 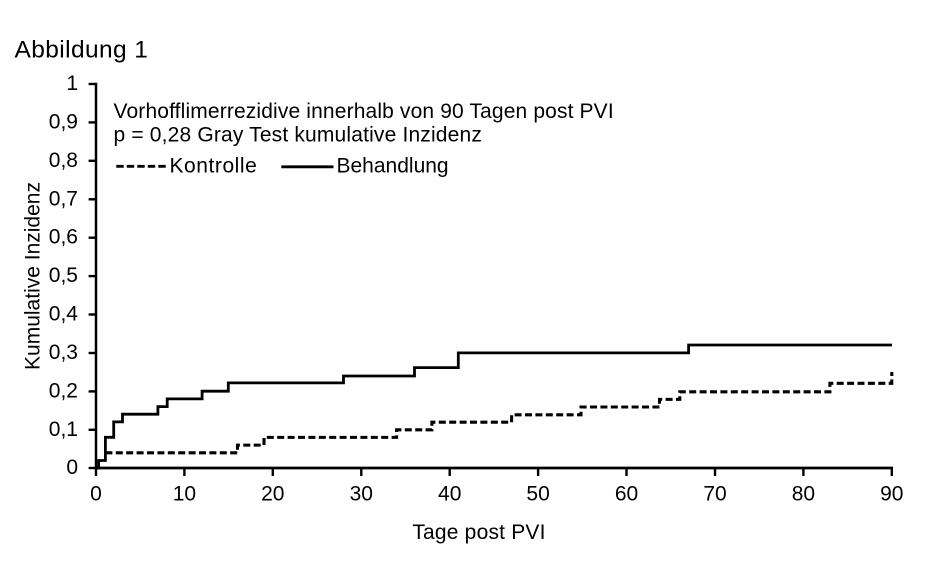 What do you see at coordinates (82, 50) in the screenshot?
I see `svg-text: Abbildung 1` at bounding box center [82, 50].